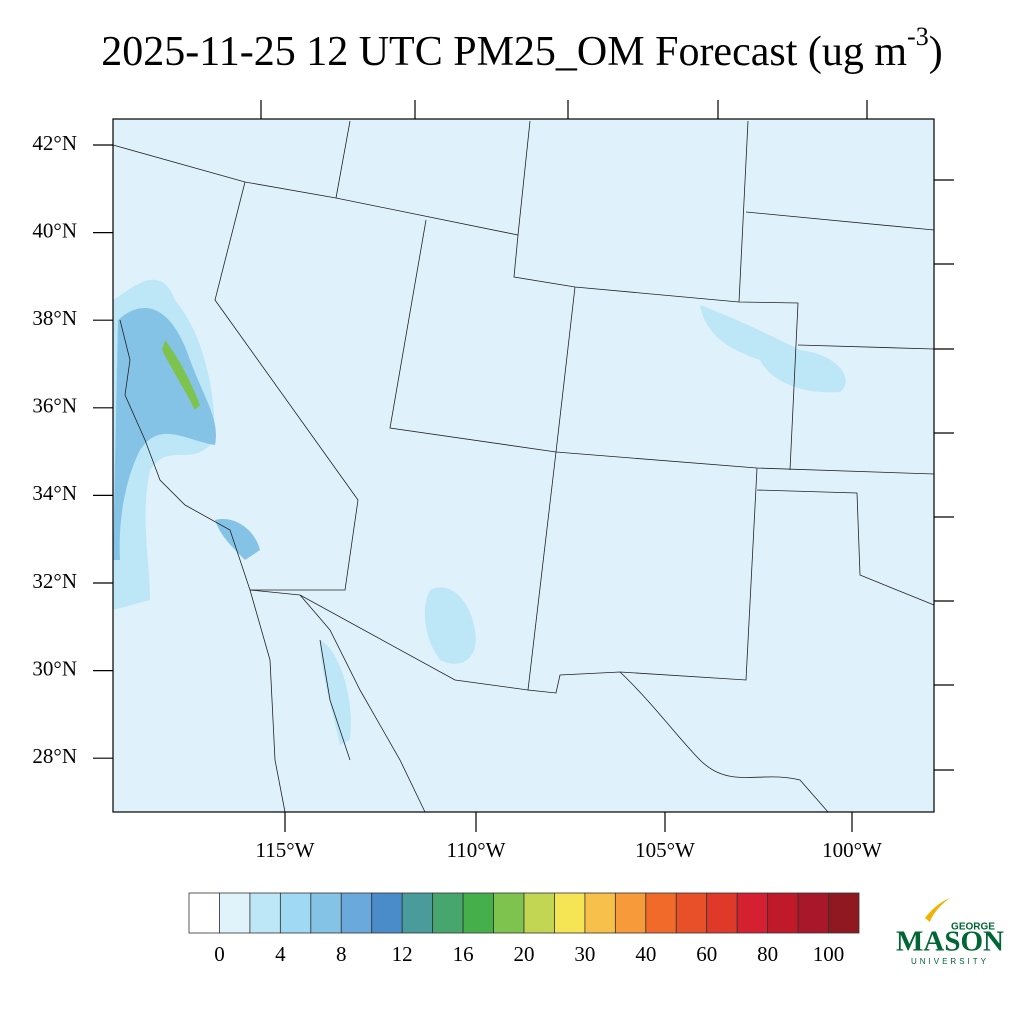 This screenshot has height=1029, width=1024. What do you see at coordinates (54, 143) in the screenshot?
I see `lat-label: 42°N` at bounding box center [54, 143].